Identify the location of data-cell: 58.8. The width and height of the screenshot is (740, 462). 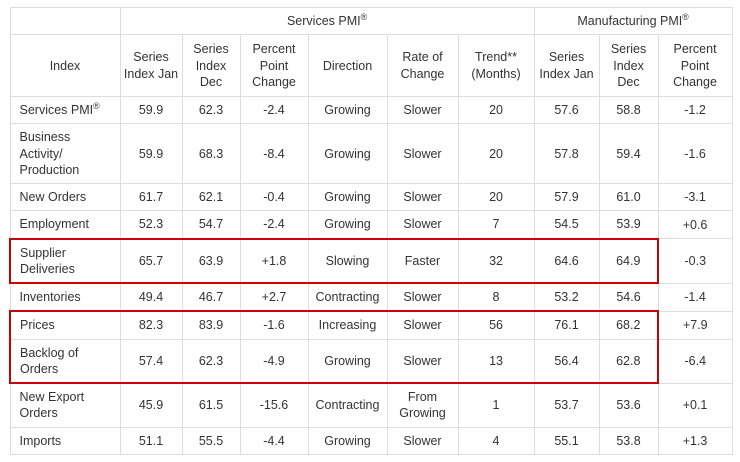
(628, 110).